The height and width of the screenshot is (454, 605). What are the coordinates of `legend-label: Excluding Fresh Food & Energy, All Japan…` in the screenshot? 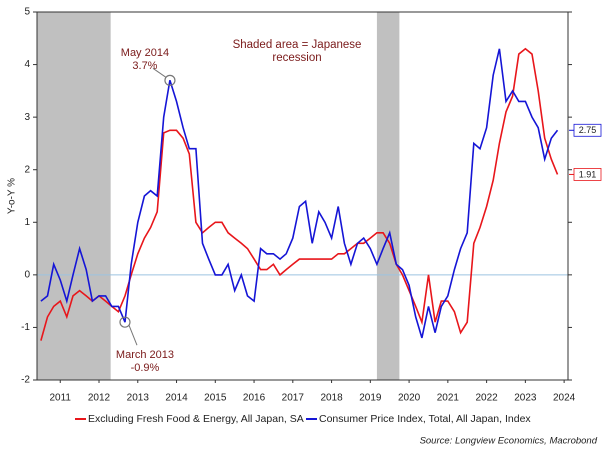 It's located at (196, 419).